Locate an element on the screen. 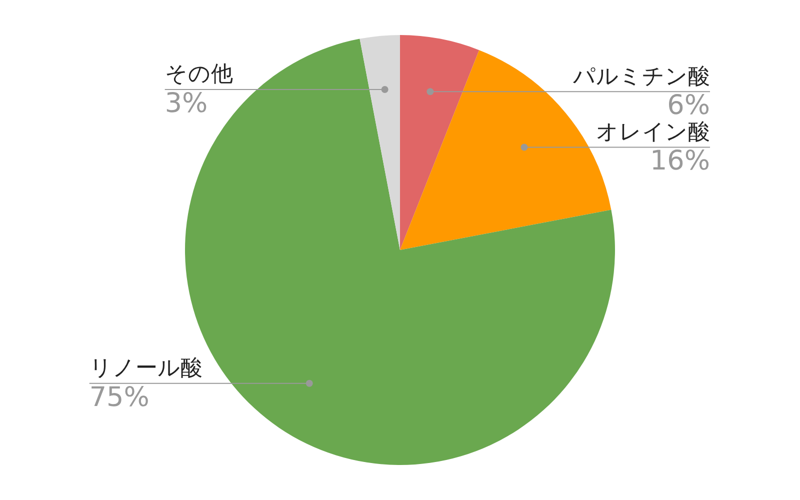 The height and width of the screenshot is (500, 800). data-label: 75% is located at coordinates (119, 397).